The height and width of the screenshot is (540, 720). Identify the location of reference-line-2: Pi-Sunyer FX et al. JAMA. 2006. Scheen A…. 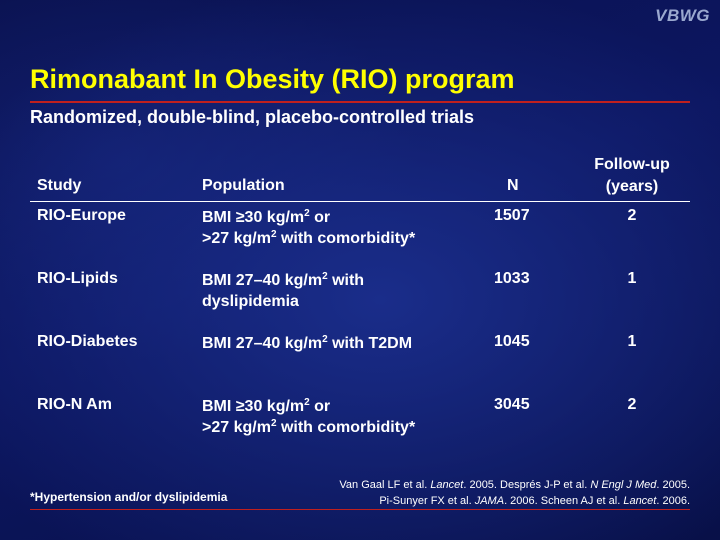
(534, 501).